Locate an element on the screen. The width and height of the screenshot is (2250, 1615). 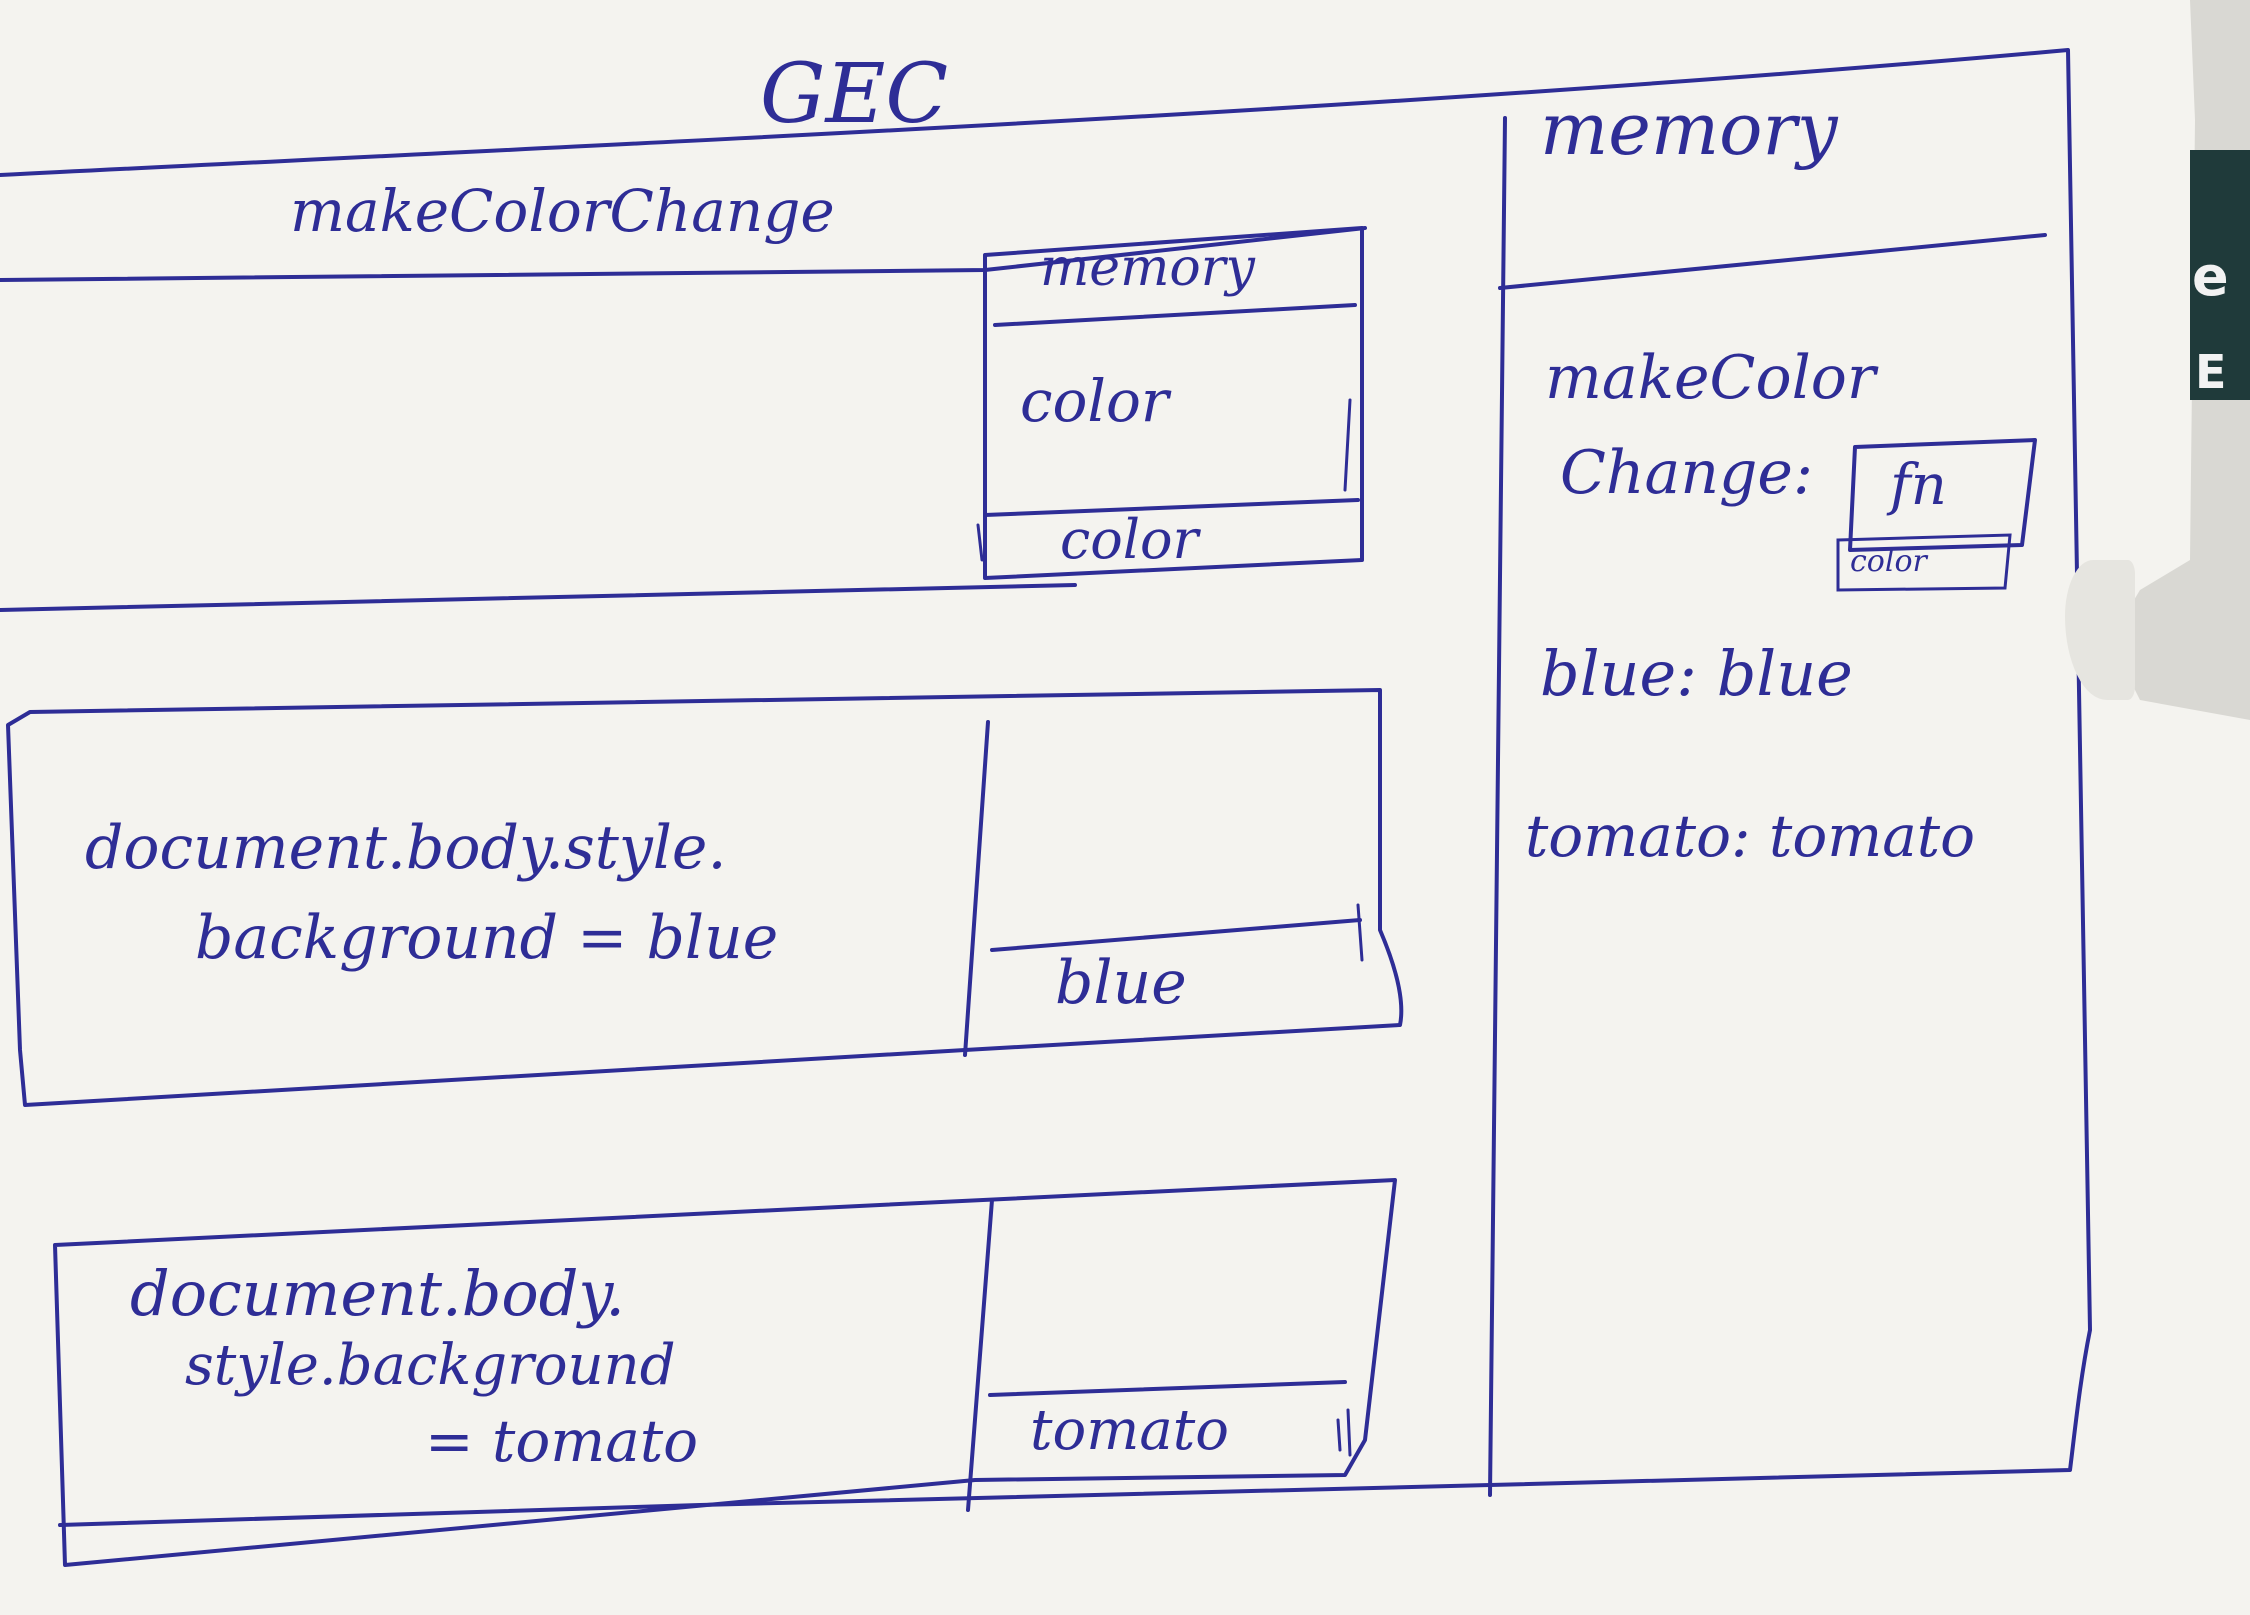
call2-divider is located at coordinates (980, 1355).